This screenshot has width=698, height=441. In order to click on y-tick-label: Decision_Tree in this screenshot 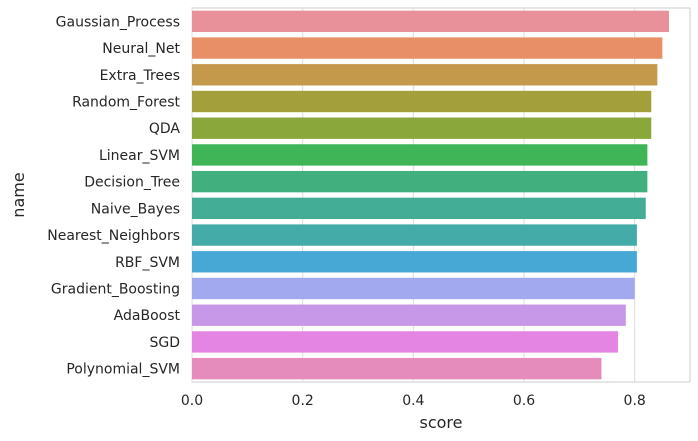, I will do `click(132, 183)`.